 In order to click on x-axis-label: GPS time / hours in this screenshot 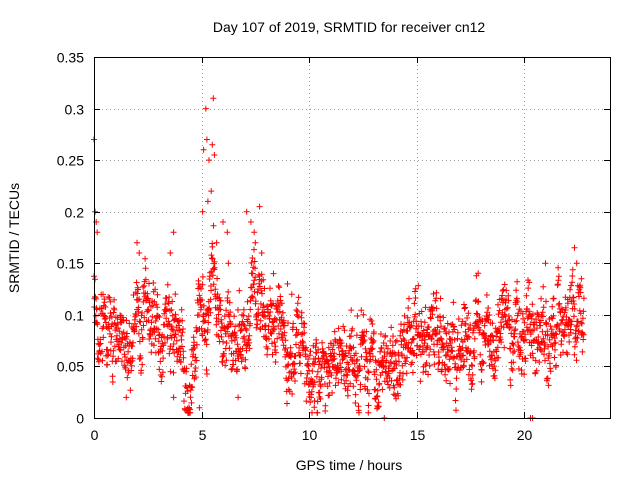, I will do `click(349, 465)`.